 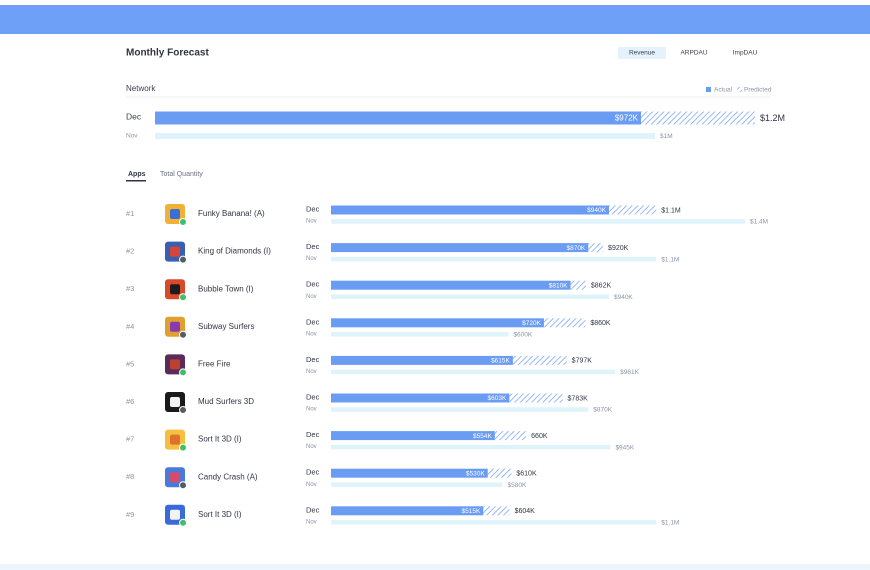 I want to click on total-label: $920K, so click(x=618, y=248).